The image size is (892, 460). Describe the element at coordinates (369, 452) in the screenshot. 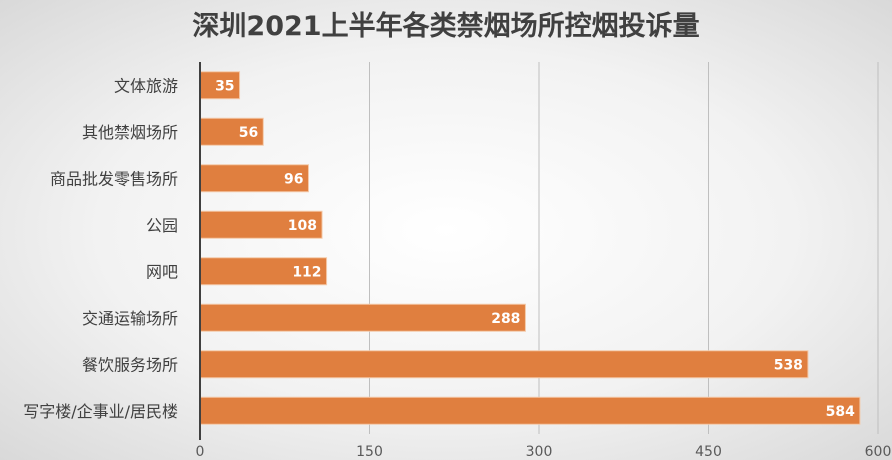

I see `x-tick-label-150: 150` at that location.